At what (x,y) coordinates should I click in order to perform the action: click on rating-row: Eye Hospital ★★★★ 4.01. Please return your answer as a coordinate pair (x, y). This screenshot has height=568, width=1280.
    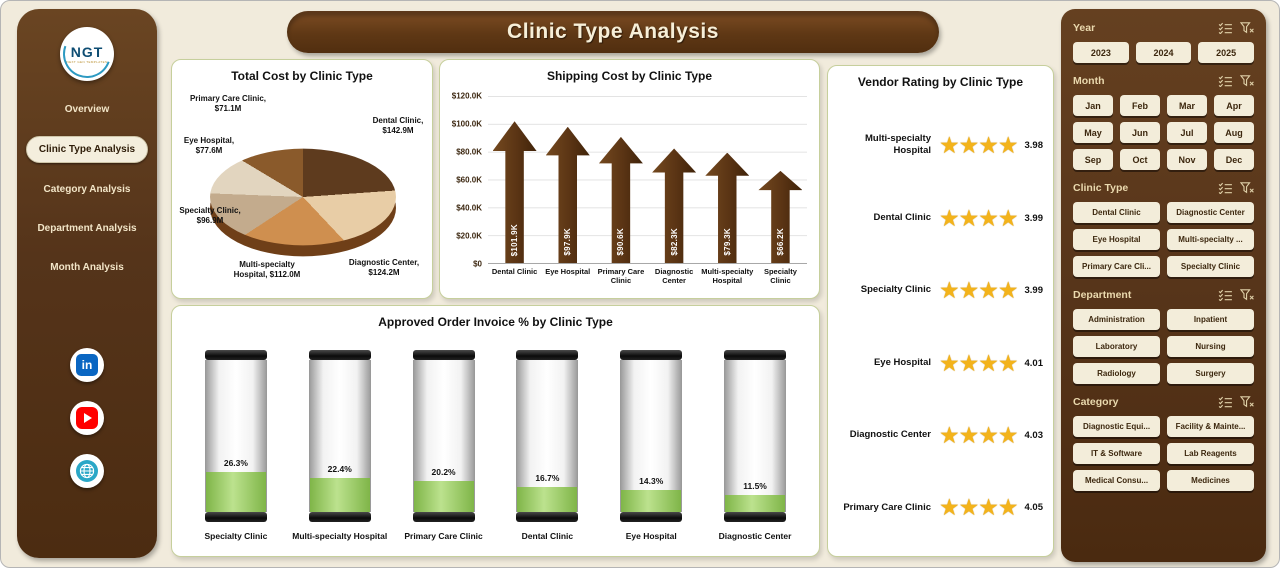
    Looking at the image, I should click on (940, 363).